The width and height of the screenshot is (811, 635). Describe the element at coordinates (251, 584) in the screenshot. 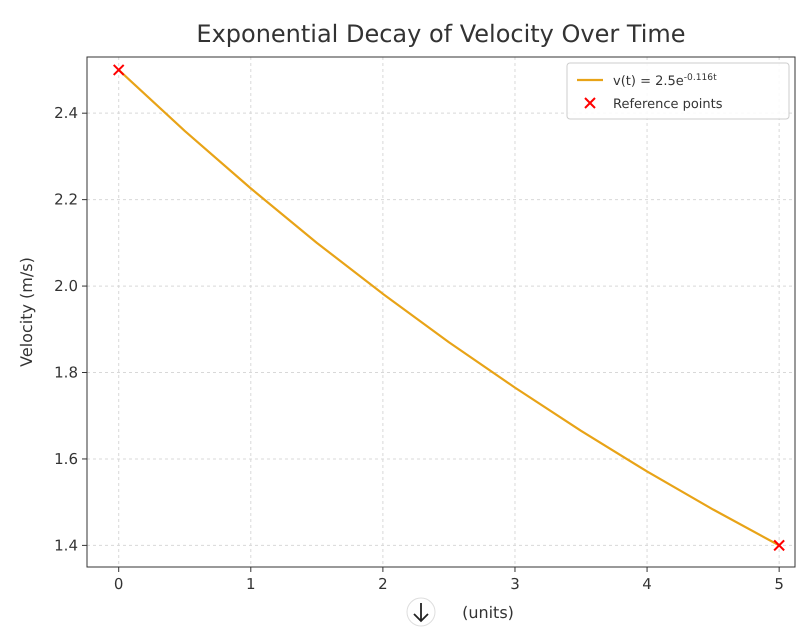

I see `x-tick-label: 1` at that location.